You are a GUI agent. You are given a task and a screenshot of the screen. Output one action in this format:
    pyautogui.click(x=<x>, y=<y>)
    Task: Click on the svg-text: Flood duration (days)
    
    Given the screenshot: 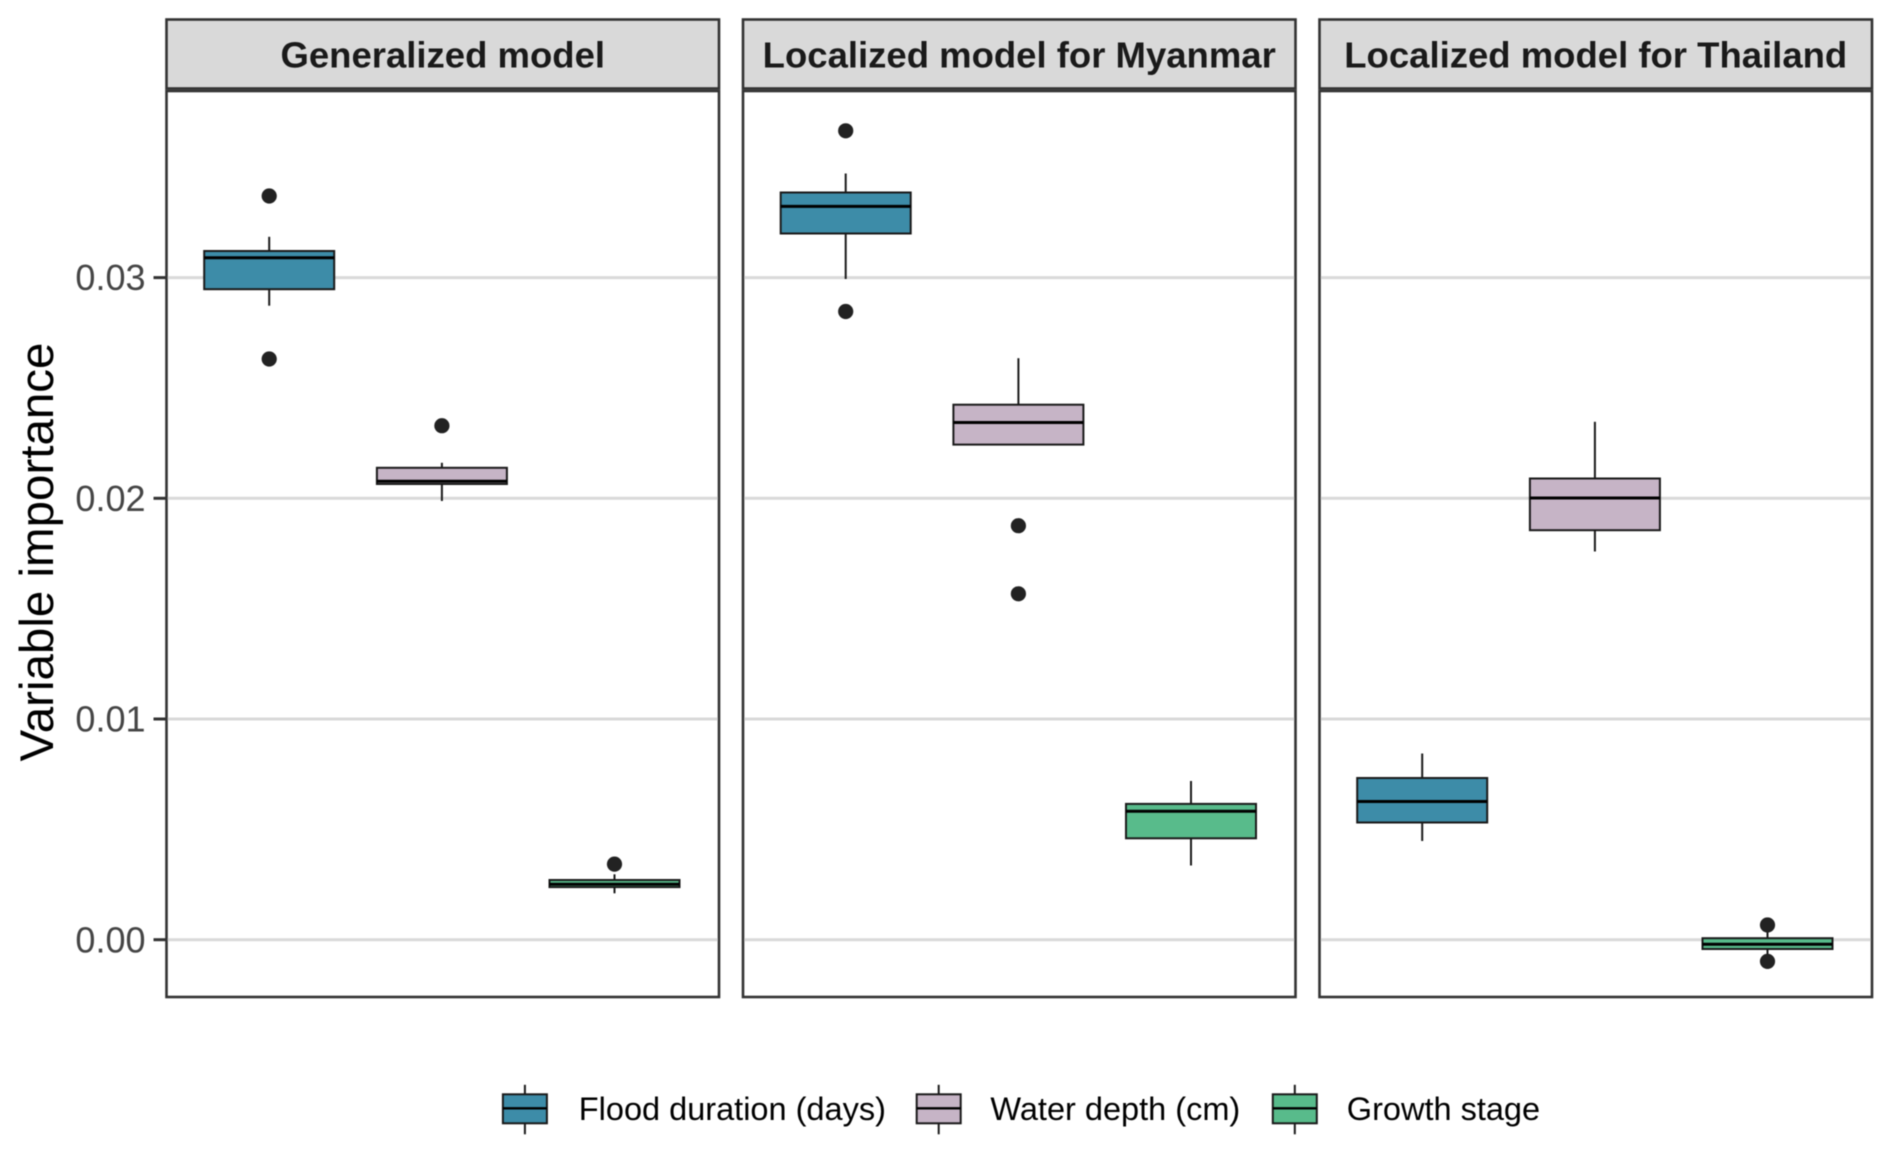 What is the action you would take?
    pyautogui.click(x=732, y=1109)
    